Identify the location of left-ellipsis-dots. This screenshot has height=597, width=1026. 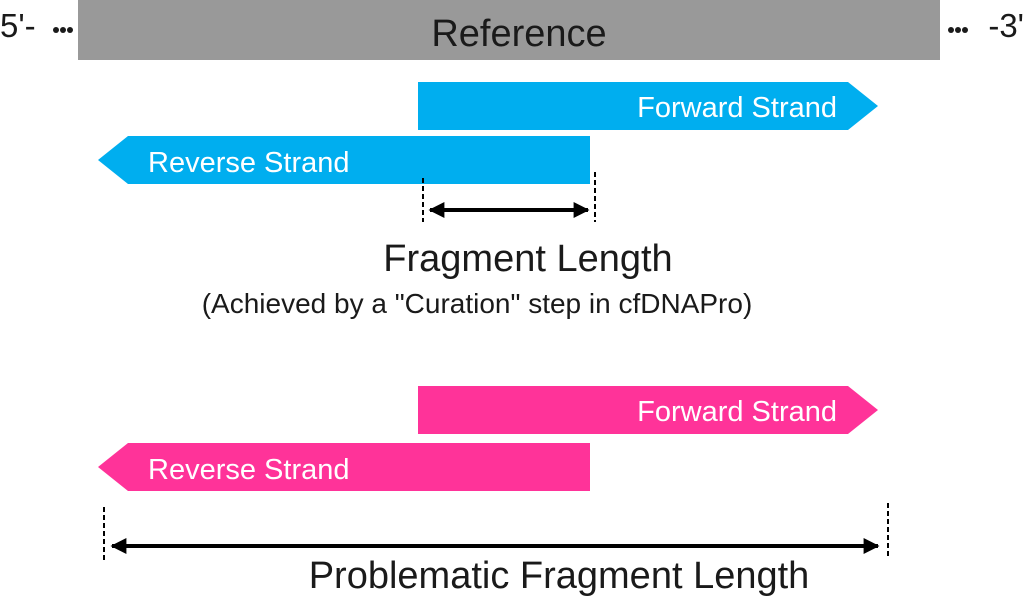
(63, 30).